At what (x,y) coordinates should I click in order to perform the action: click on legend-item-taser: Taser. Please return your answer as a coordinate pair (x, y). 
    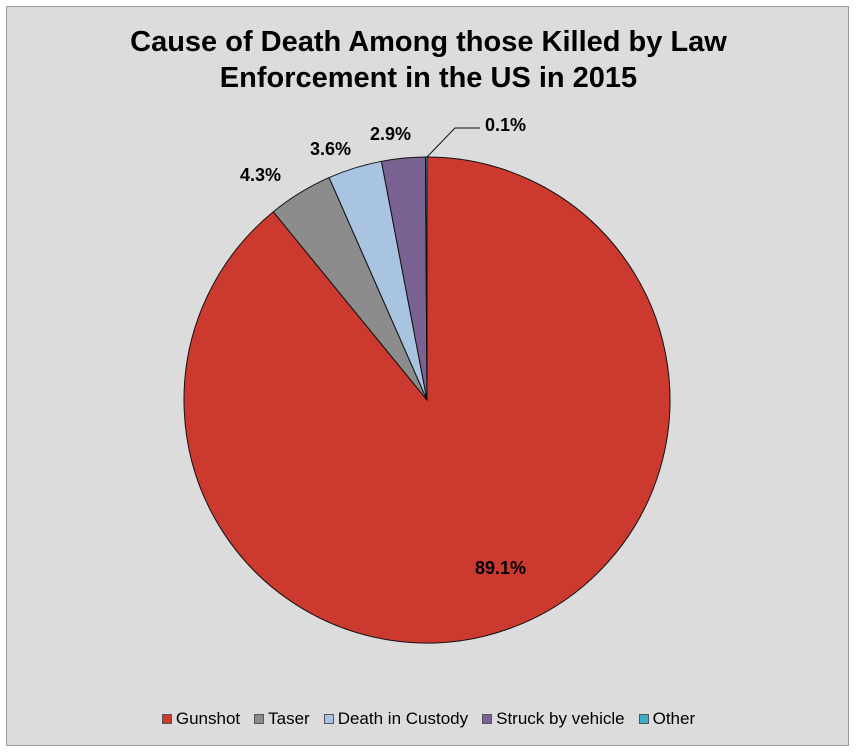
    Looking at the image, I should click on (282, 719).